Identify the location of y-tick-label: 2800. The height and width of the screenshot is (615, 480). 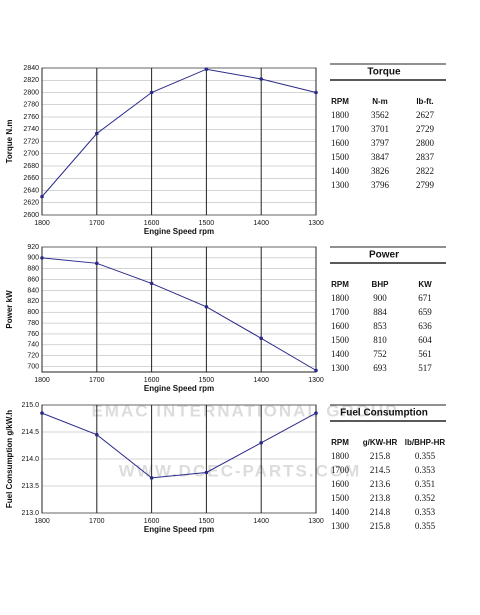
(31, 92).